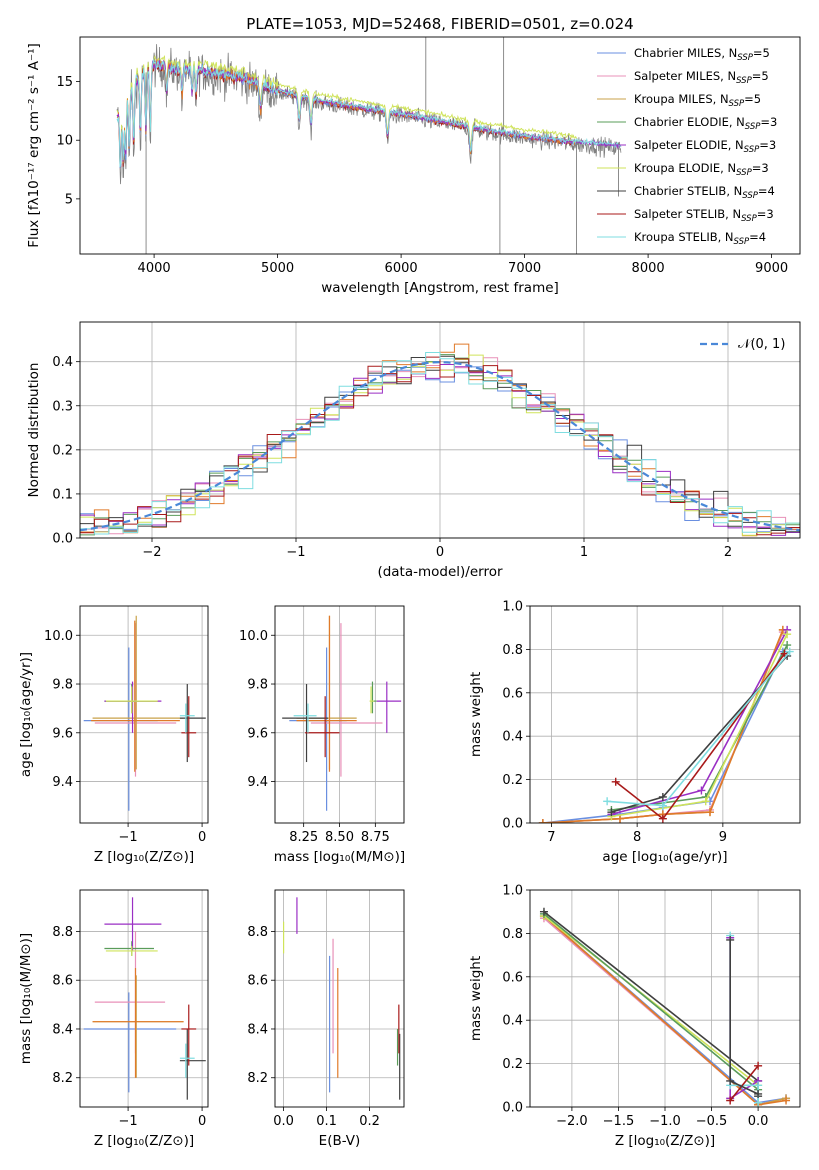 The height and width of the screenshot is (1170, 819). Describe the element at coordinates (551, 837) in the screenshot. I see `x-tick-label: 7` at that location.